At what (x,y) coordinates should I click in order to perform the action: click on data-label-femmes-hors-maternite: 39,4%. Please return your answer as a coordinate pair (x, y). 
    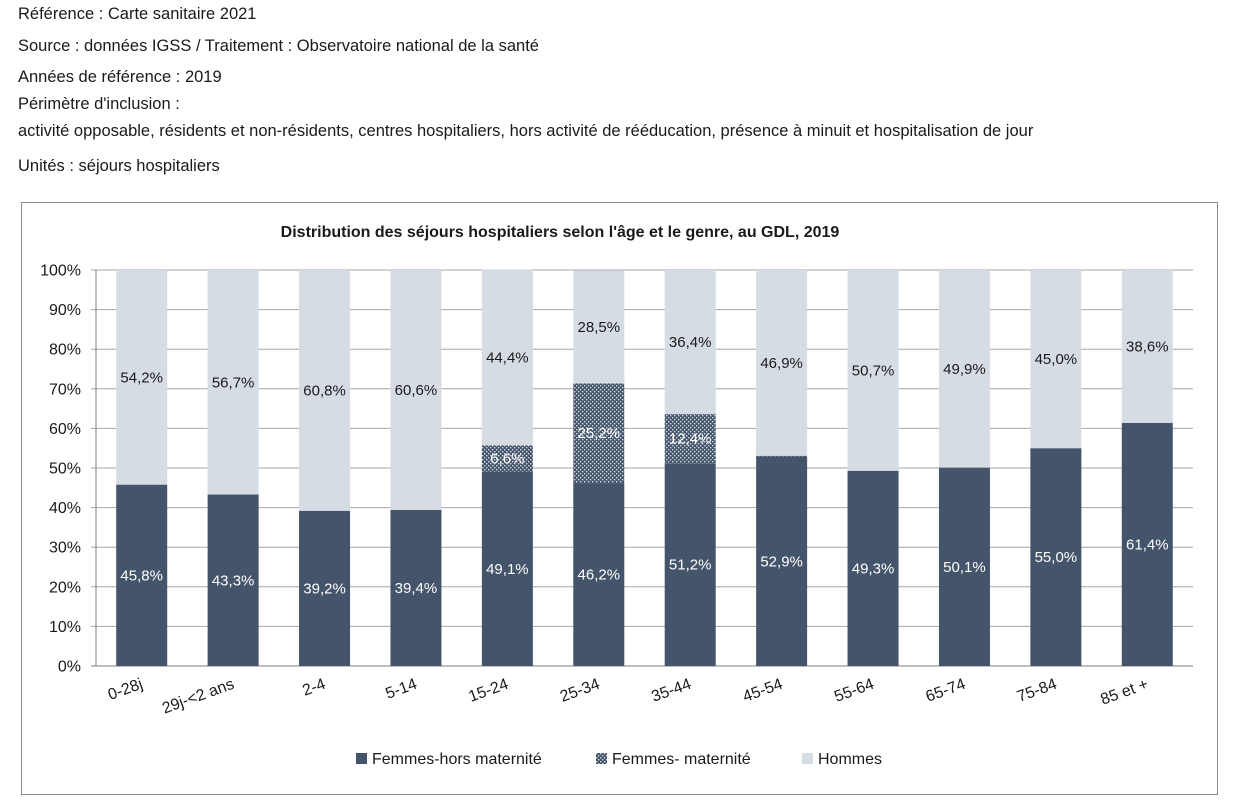
    Looking at the image, I should click on (416, 588).